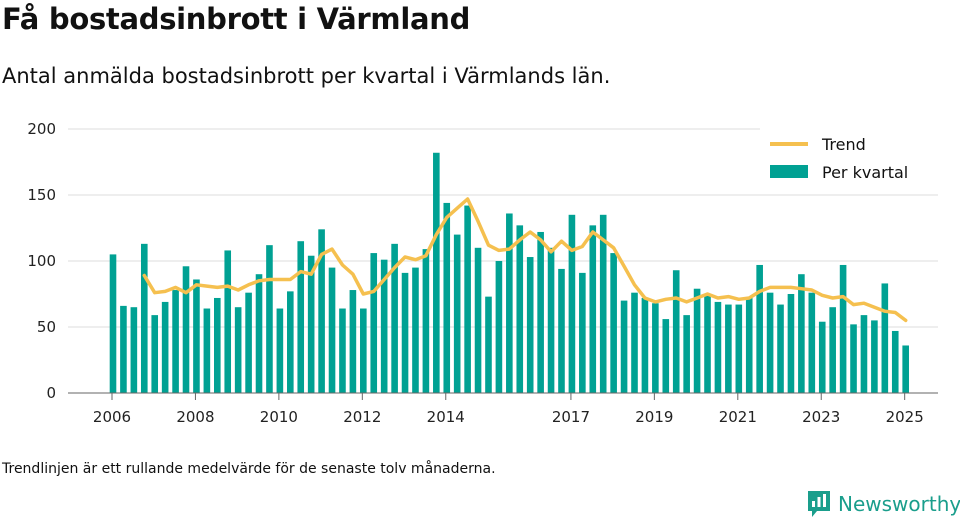 The height and width of the screenshot is (520, 960). What do you see at coordinates (819, 504) in the screenshot?
I see `newsworthy-logo-icon` at bounding box center [819, 504].